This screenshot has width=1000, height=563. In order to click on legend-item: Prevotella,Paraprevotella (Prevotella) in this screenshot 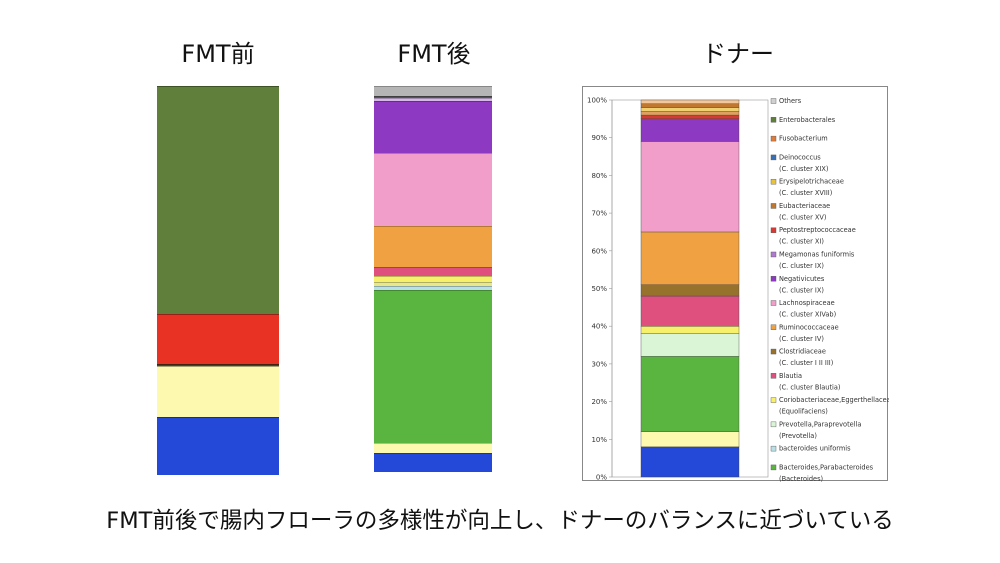, I will do `click(815, 430)`.